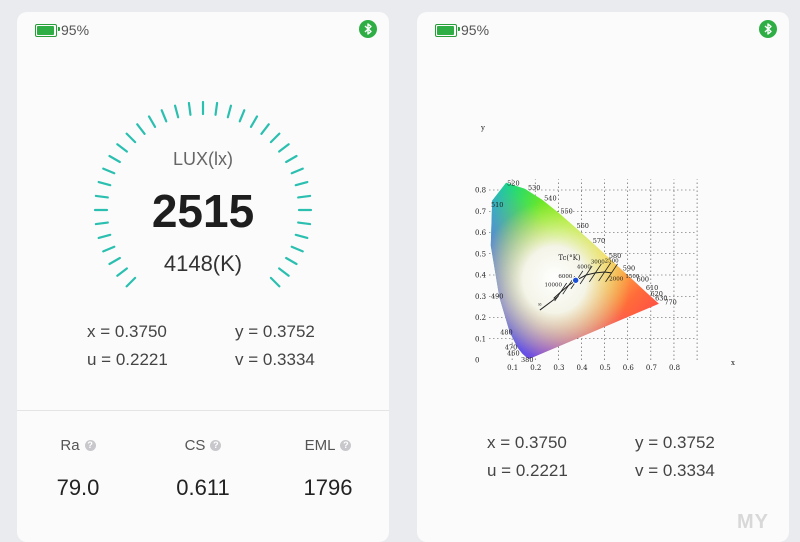 This screenshot has width=800, height=542. Describe the element at coordinates (583, 226) in the screenshot. I see `wavelength-label: 560` at that location.